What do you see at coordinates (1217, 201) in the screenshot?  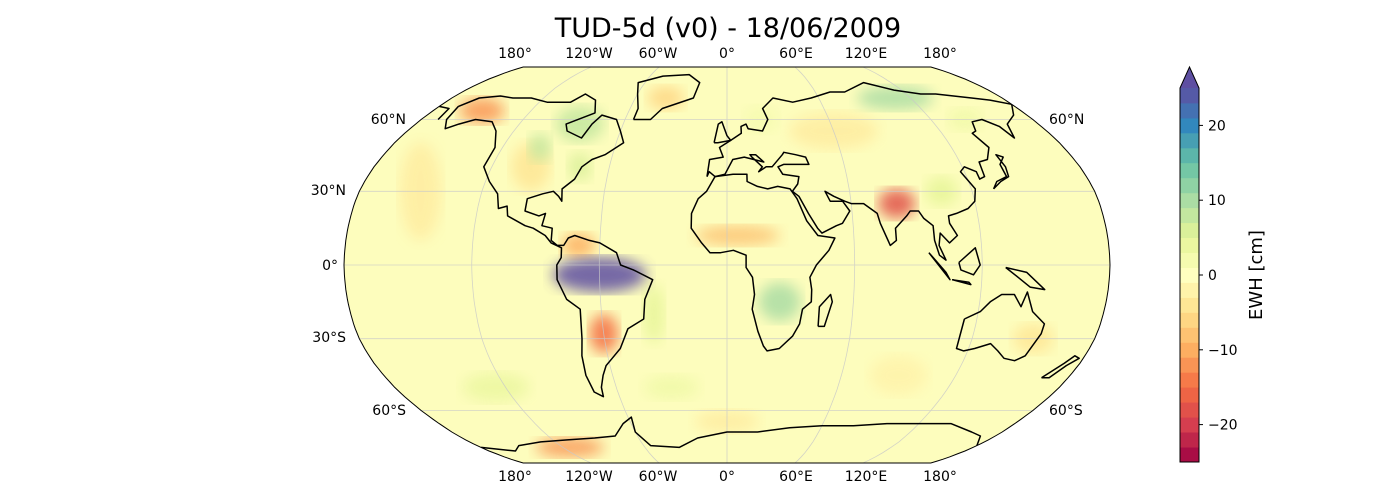 I see `colorbar-tick-label: 10` at bounding box center [1217, 201].